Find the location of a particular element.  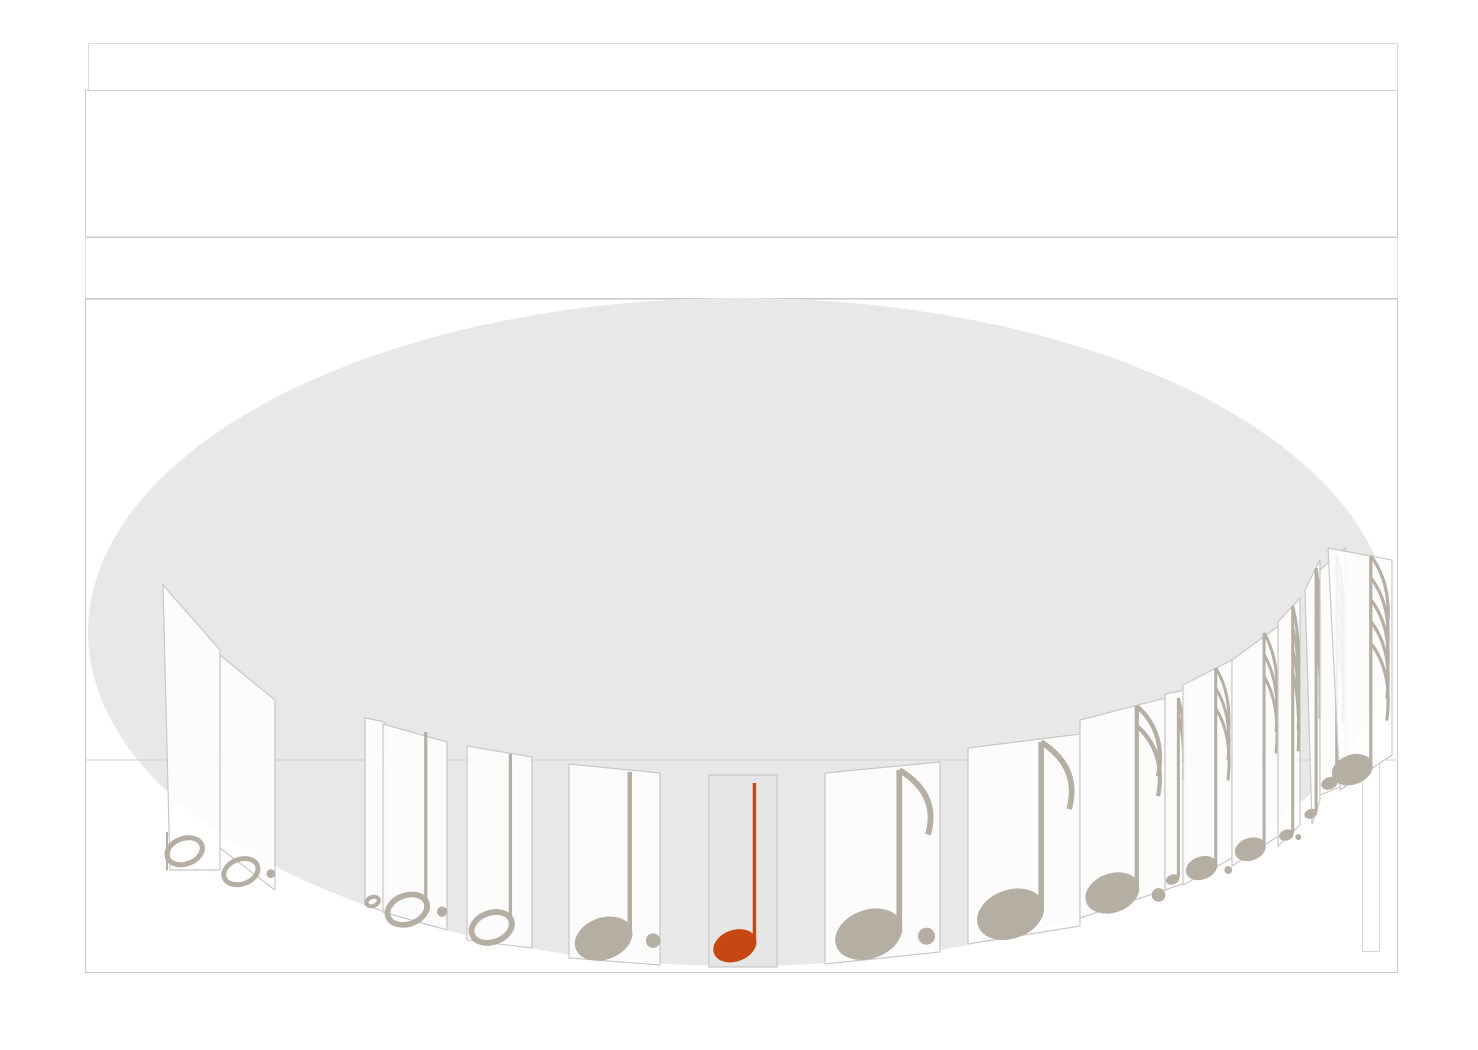

sixteenth-note-icon is located at coordinates (1175, 790).